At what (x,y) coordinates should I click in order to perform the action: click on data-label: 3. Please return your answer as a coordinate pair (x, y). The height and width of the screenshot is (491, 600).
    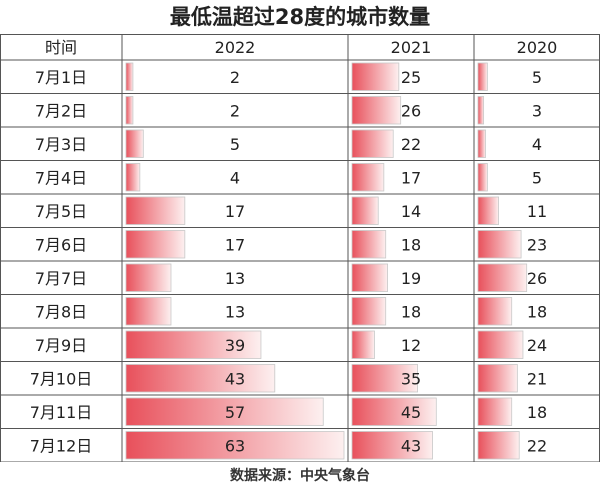
    Looking at the image, I should click on (537, 110).